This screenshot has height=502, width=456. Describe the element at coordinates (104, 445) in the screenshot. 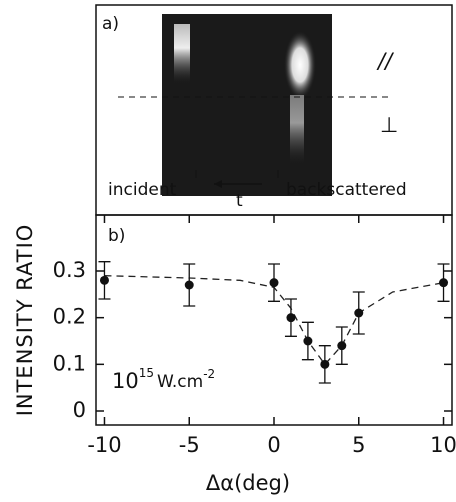

I see `x-tick-label: -10` at that location.